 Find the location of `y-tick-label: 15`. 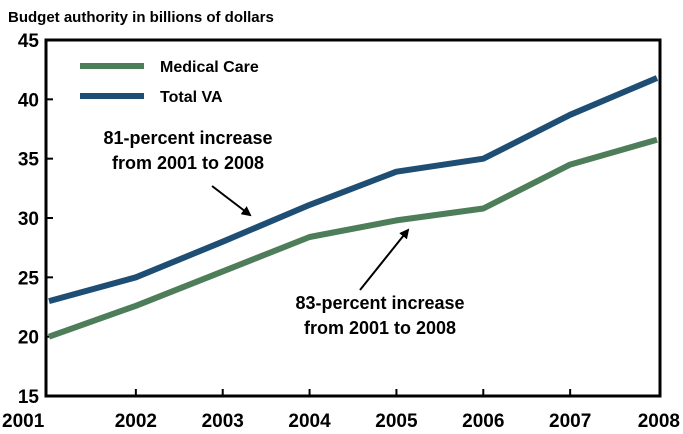

y-tick-label: 15 is located at coordinates (29, 397).